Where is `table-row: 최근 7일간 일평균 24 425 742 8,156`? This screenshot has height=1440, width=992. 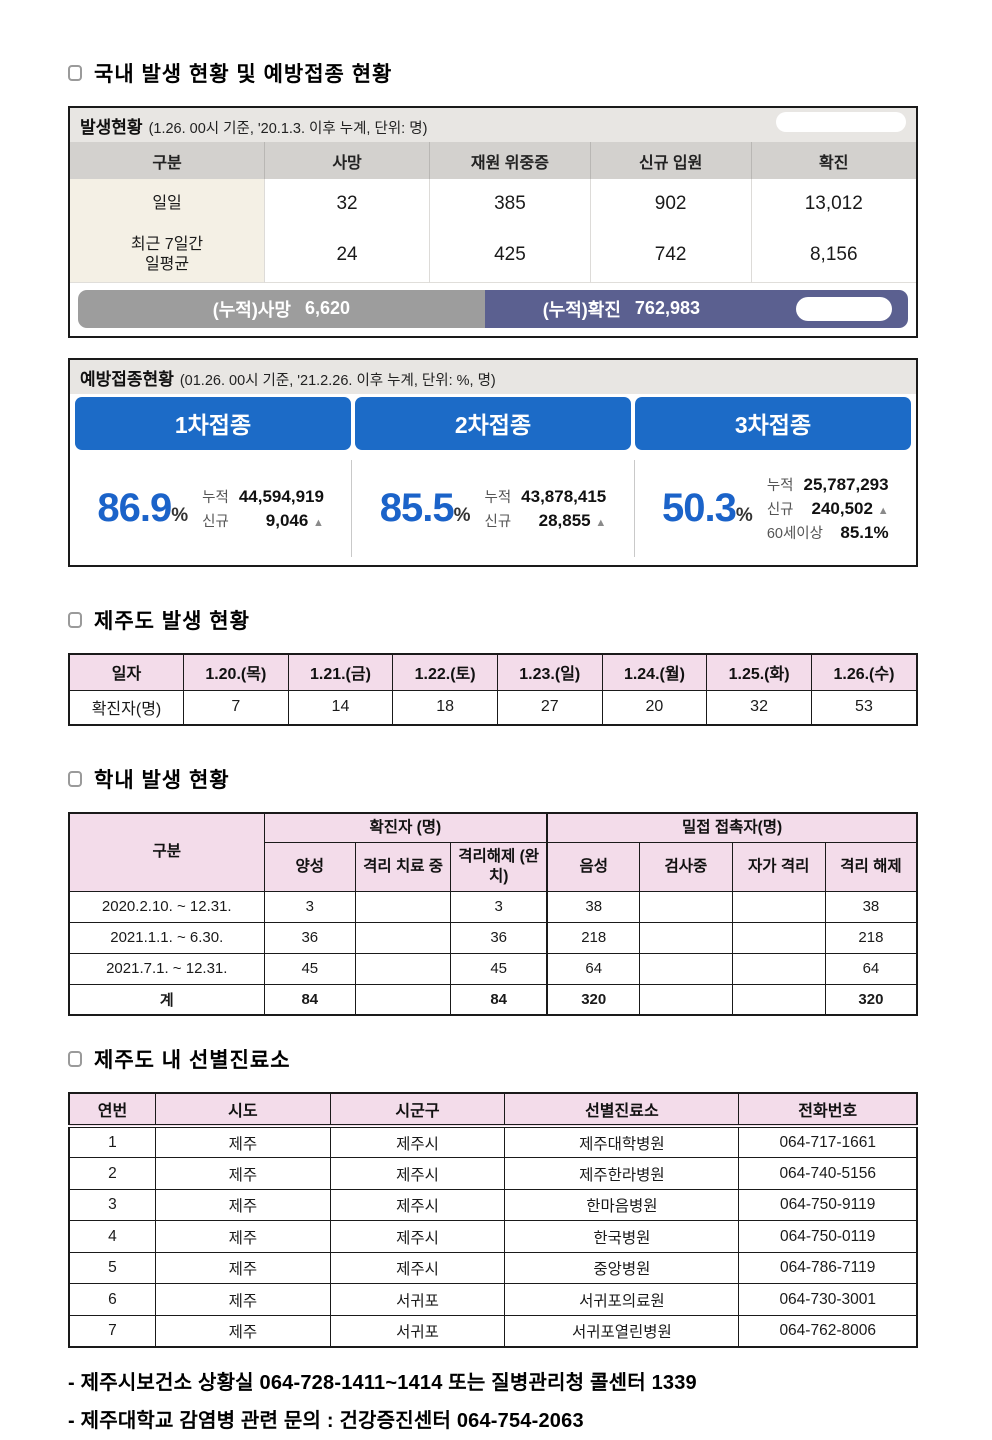 table-row: 최근 7일간 일평균 24 425 742 8,156 is located at coordinates (493, 255).